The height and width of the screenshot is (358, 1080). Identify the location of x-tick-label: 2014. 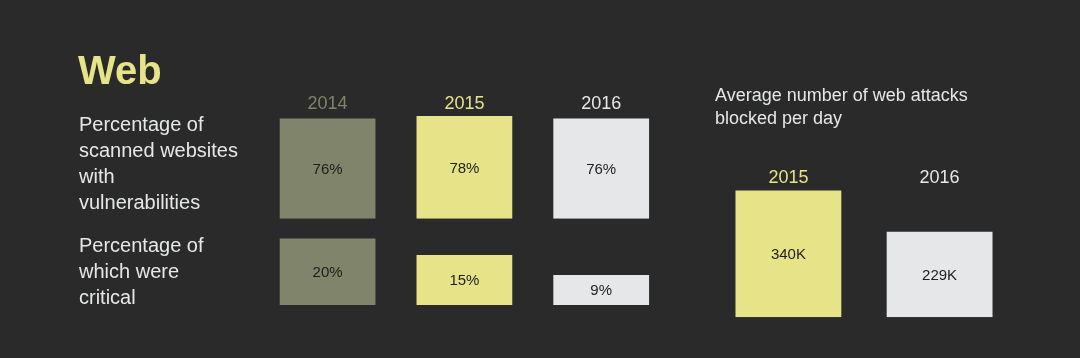
(327, 103).